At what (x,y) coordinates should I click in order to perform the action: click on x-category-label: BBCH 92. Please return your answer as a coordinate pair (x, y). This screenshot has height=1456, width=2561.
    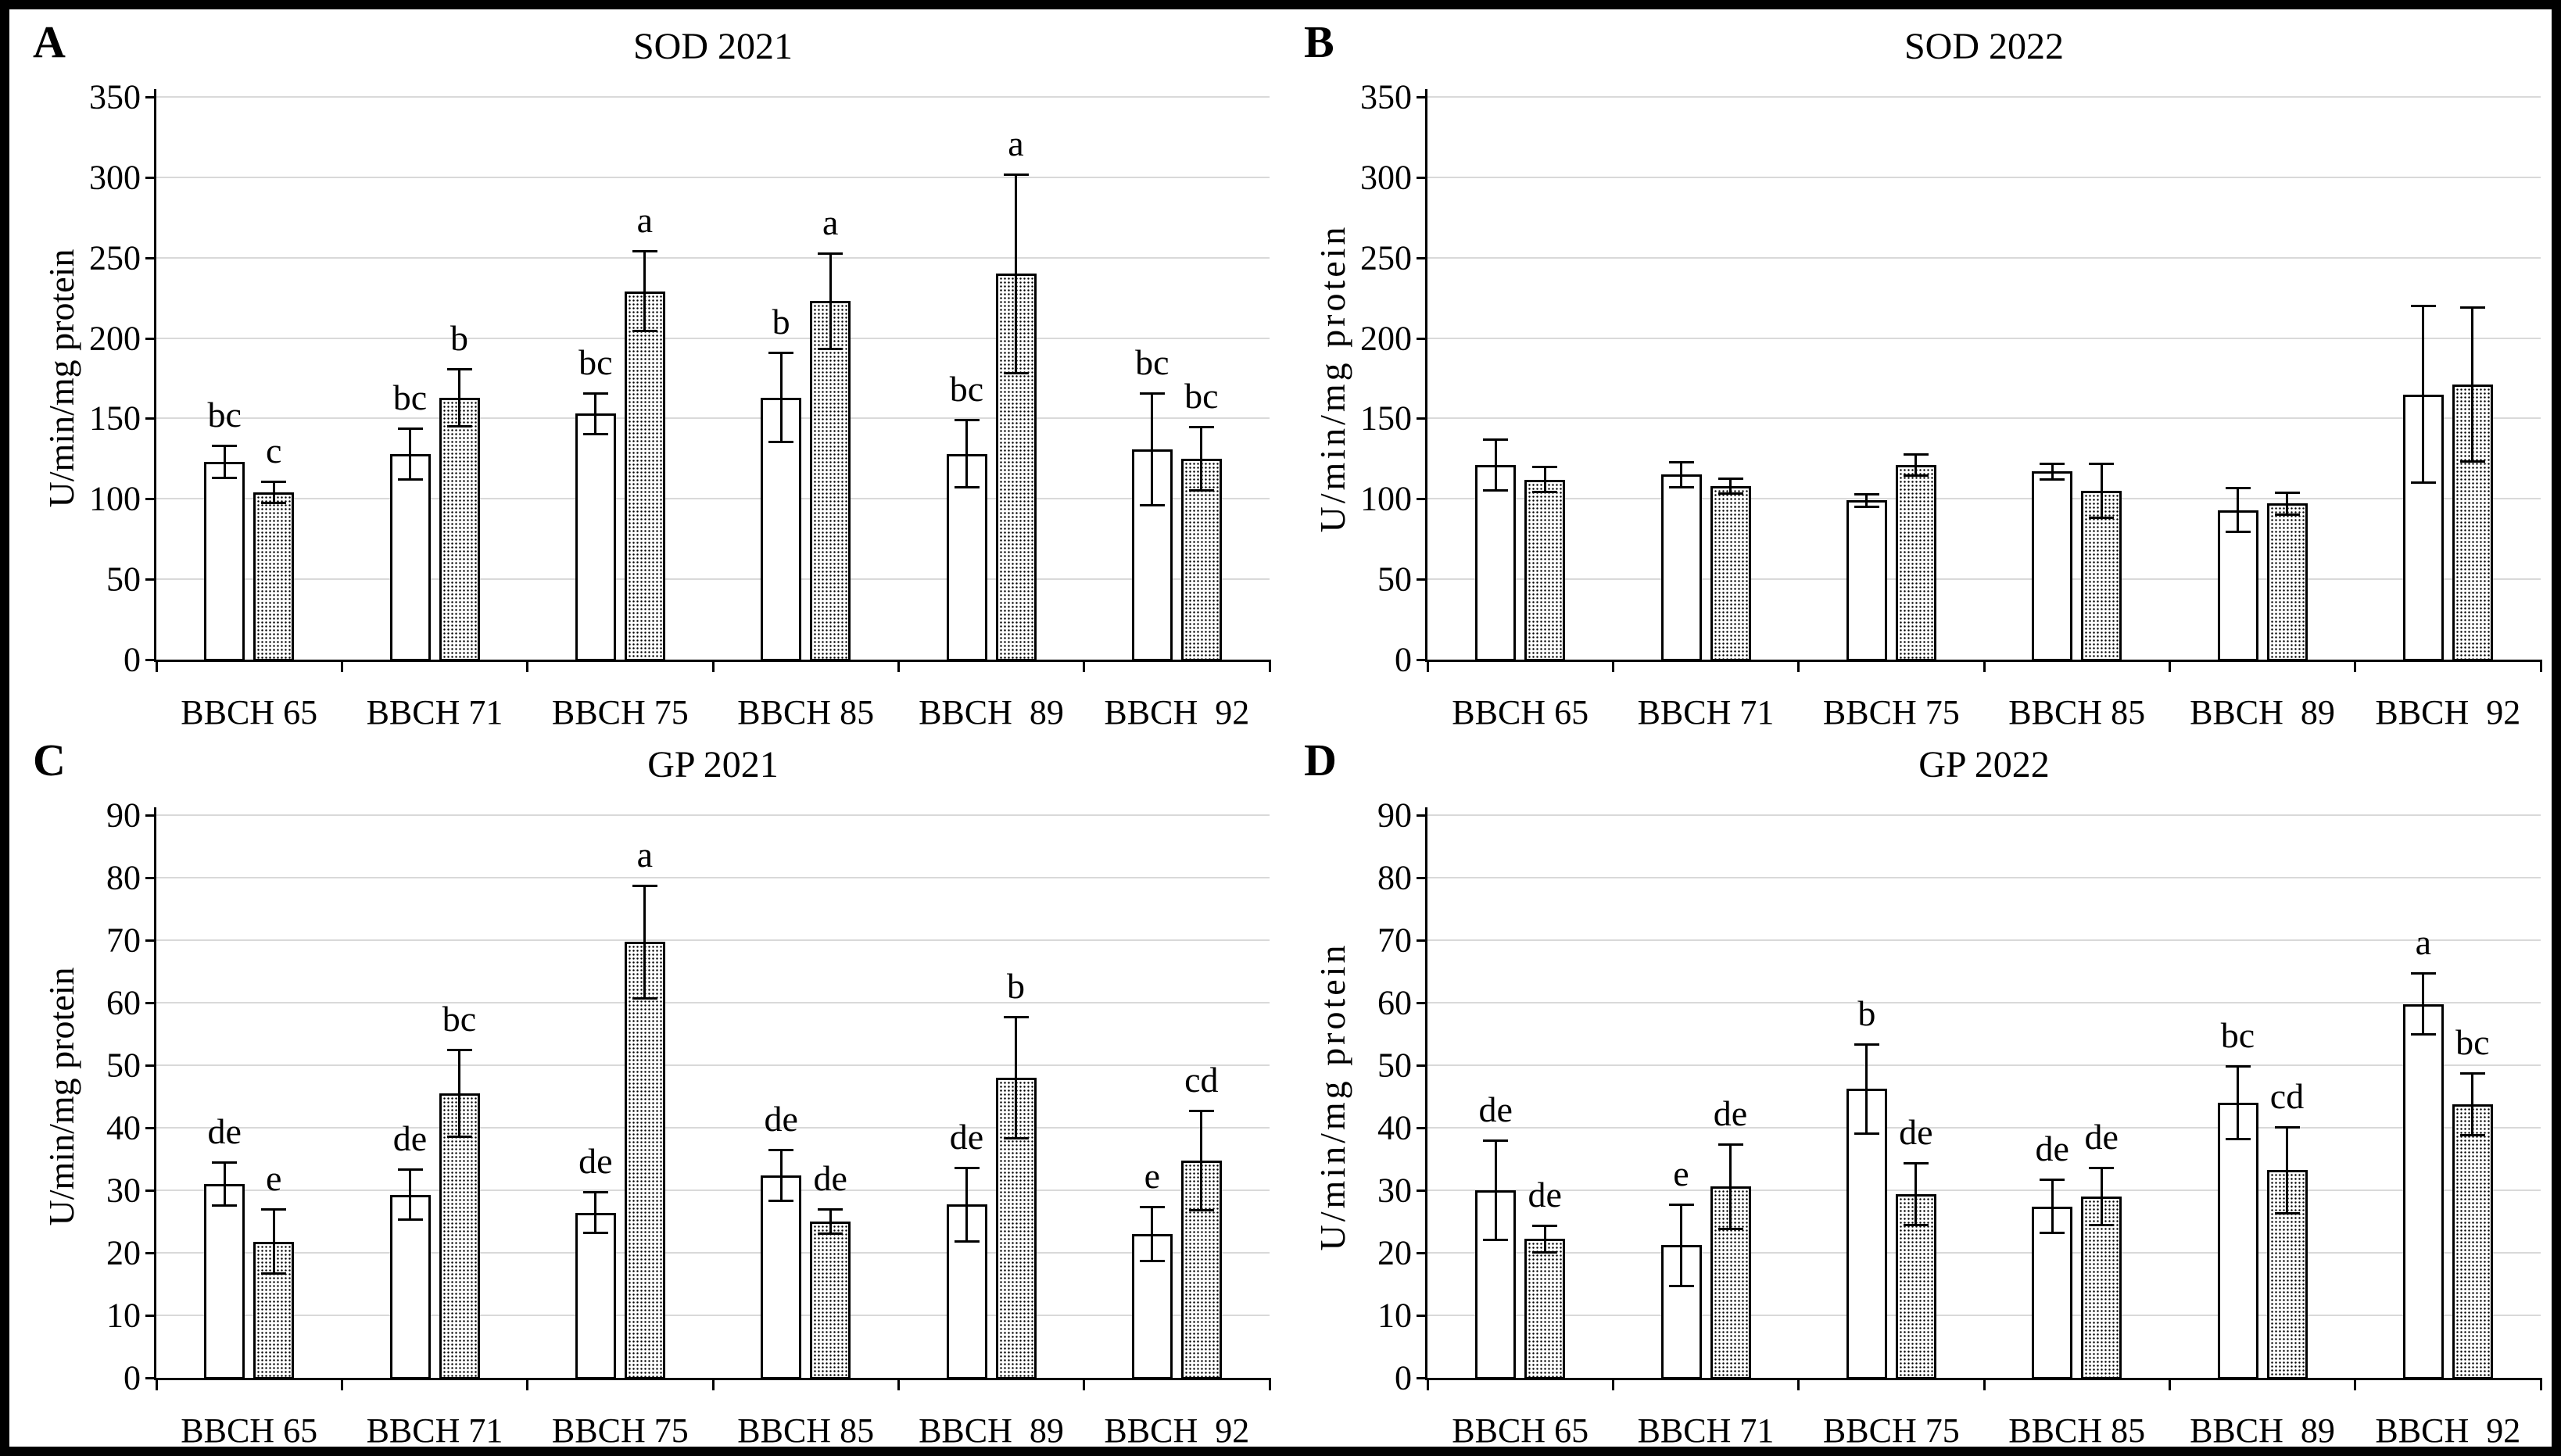
    Looking at the image, I should click on (1177, 1430).